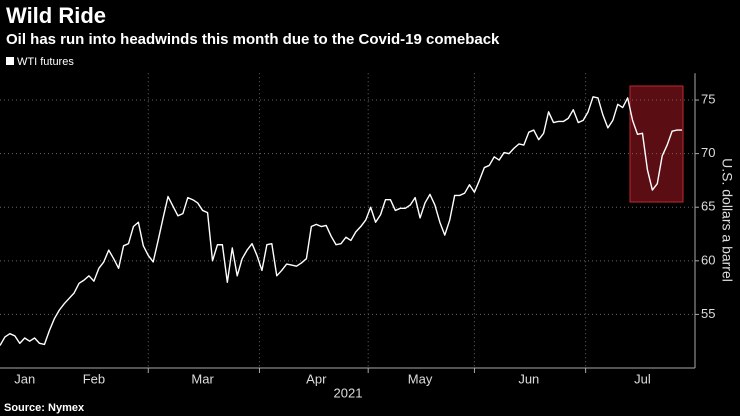 This screenshot has width=740, height=416. I want to click on y-tick-label: 60, so click(708, 259).